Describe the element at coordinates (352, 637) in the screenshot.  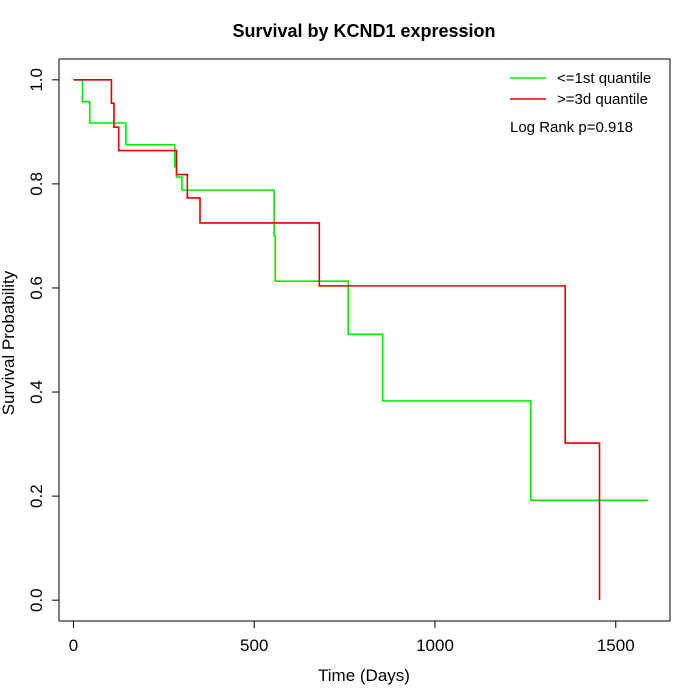
I see `x-axis: 0 500 1000 1500` at that location.